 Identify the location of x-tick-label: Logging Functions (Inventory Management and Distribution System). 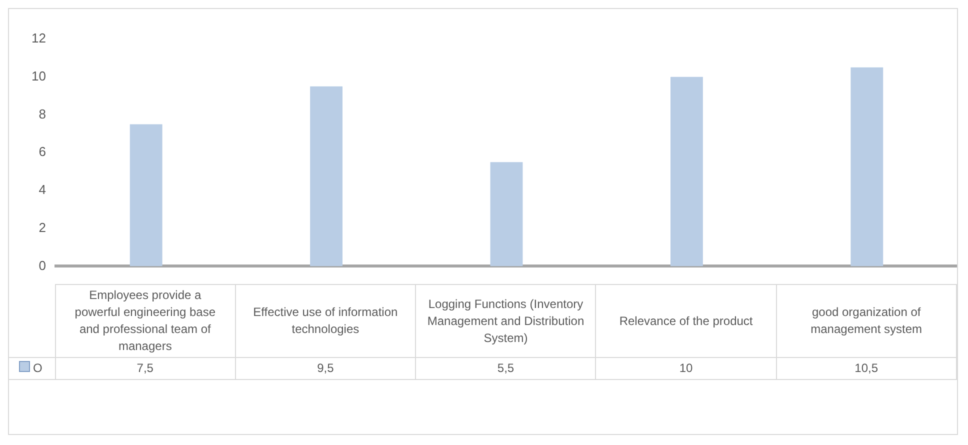
(506, 321).